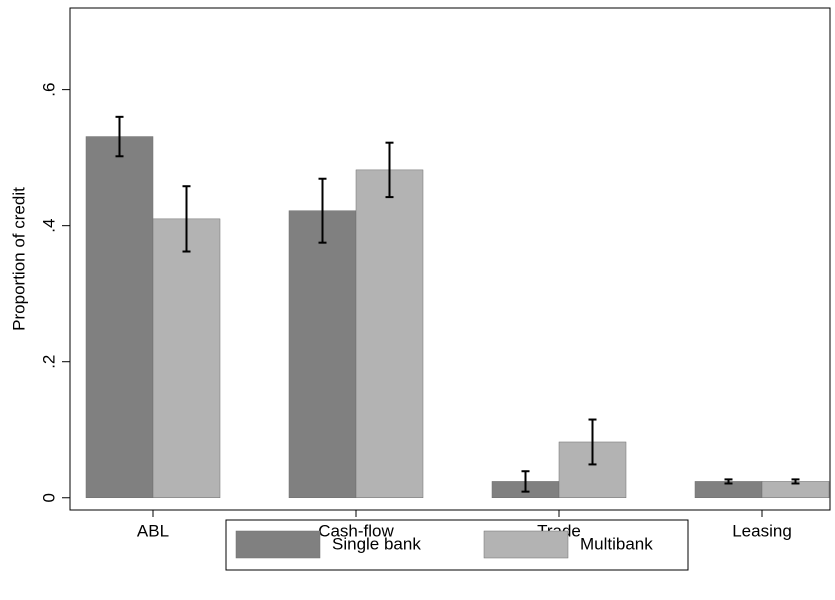  What do you see at coordinates (762, 530) in the screenshot?
I see `x-tick-label: Leasing` at bounding box center [762, 530].